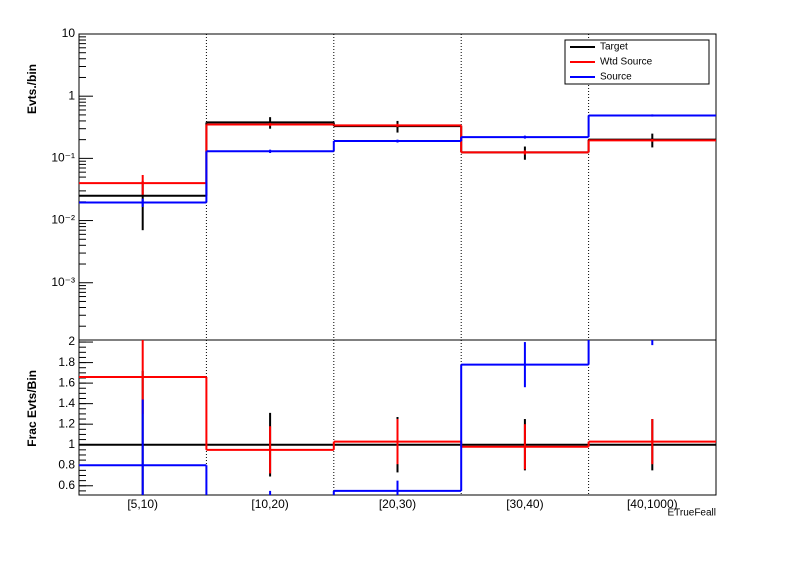 The width and height of the screenshot is (796, 572). I want to click on legend-label: Target, so click(614, 47).